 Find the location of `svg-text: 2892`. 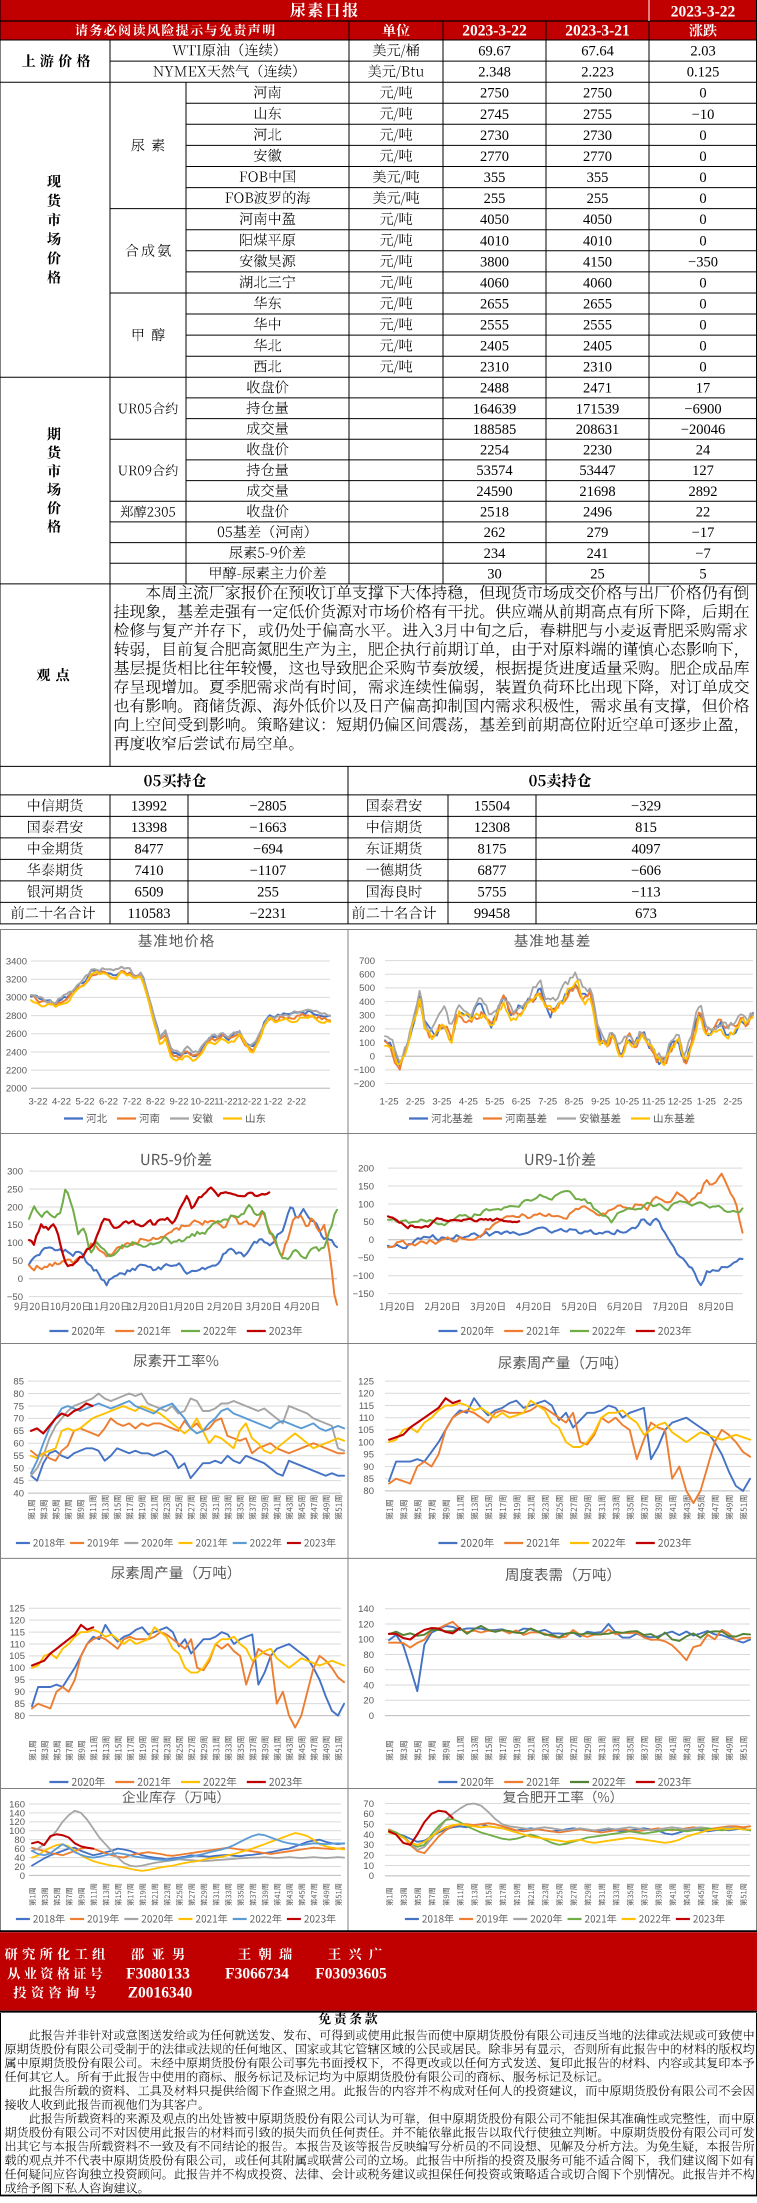

svg-text: 2892 is located at coordinates (703, 492).